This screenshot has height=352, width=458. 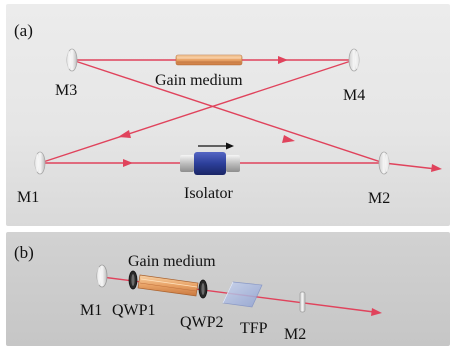 What do you see at coordinates (172, 261) in the screenshot?
I see `label-gain-medium-b: Gain medium` at bounding box center [172, 261].